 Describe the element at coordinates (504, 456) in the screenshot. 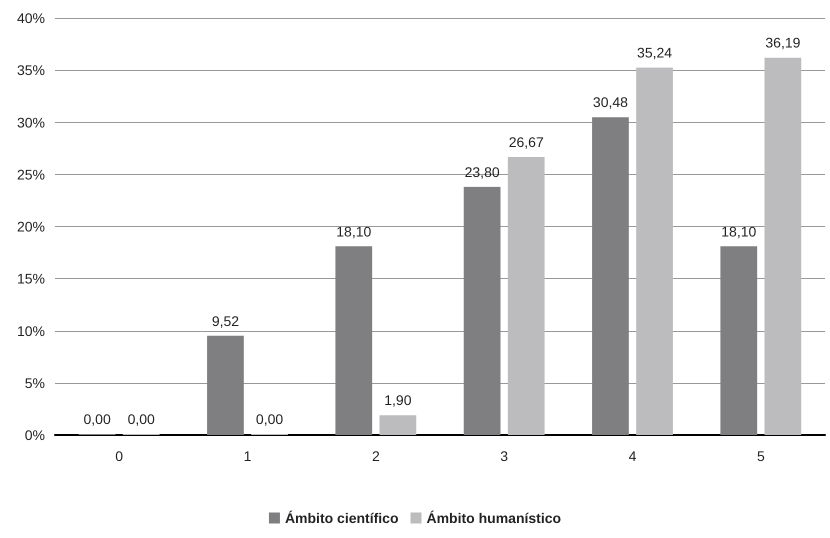

I see `x-tick-label: 3` at that location.